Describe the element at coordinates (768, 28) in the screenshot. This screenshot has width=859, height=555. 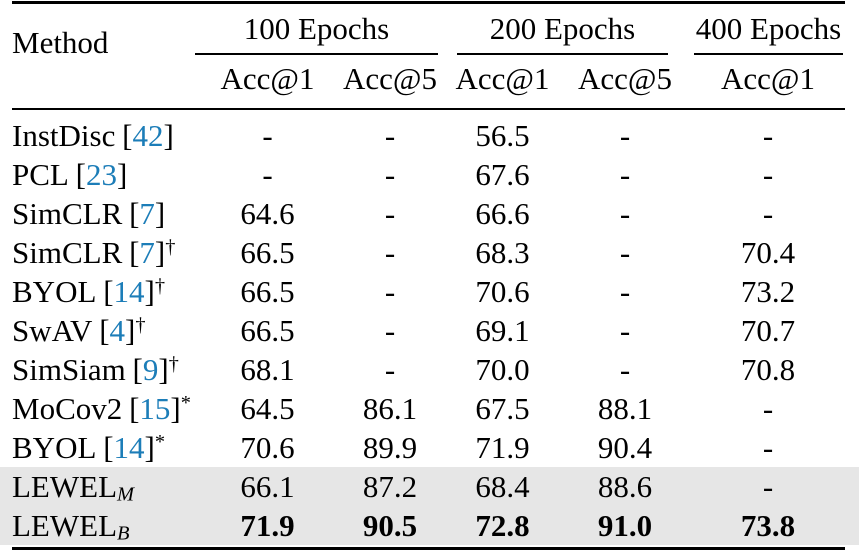
I see `group-header-400-epochs: 400 Epochs` at that location.